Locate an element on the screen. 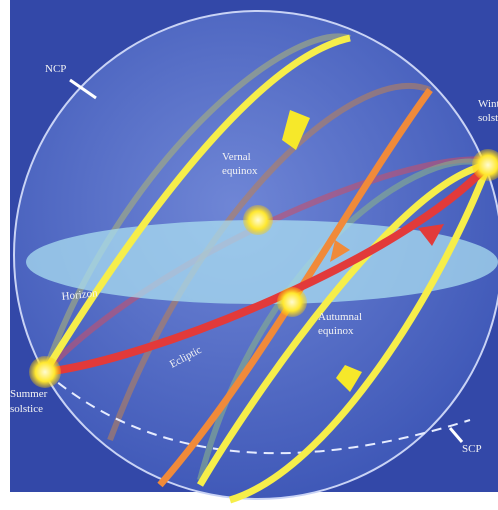 Image resolution: width=498 pixels, height=510 pixels. label-summer: Summer is located at coordinates (29, 394).